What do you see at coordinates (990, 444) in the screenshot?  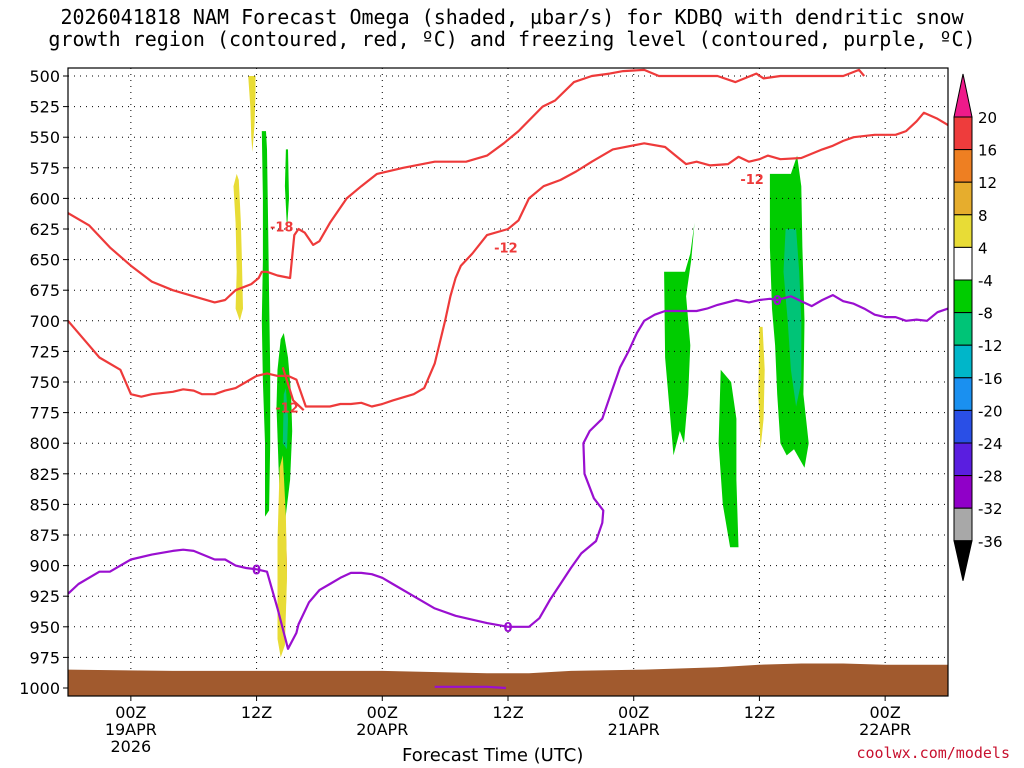 I see `colorbar-label-10: -24` at bounding box center [990, 444].